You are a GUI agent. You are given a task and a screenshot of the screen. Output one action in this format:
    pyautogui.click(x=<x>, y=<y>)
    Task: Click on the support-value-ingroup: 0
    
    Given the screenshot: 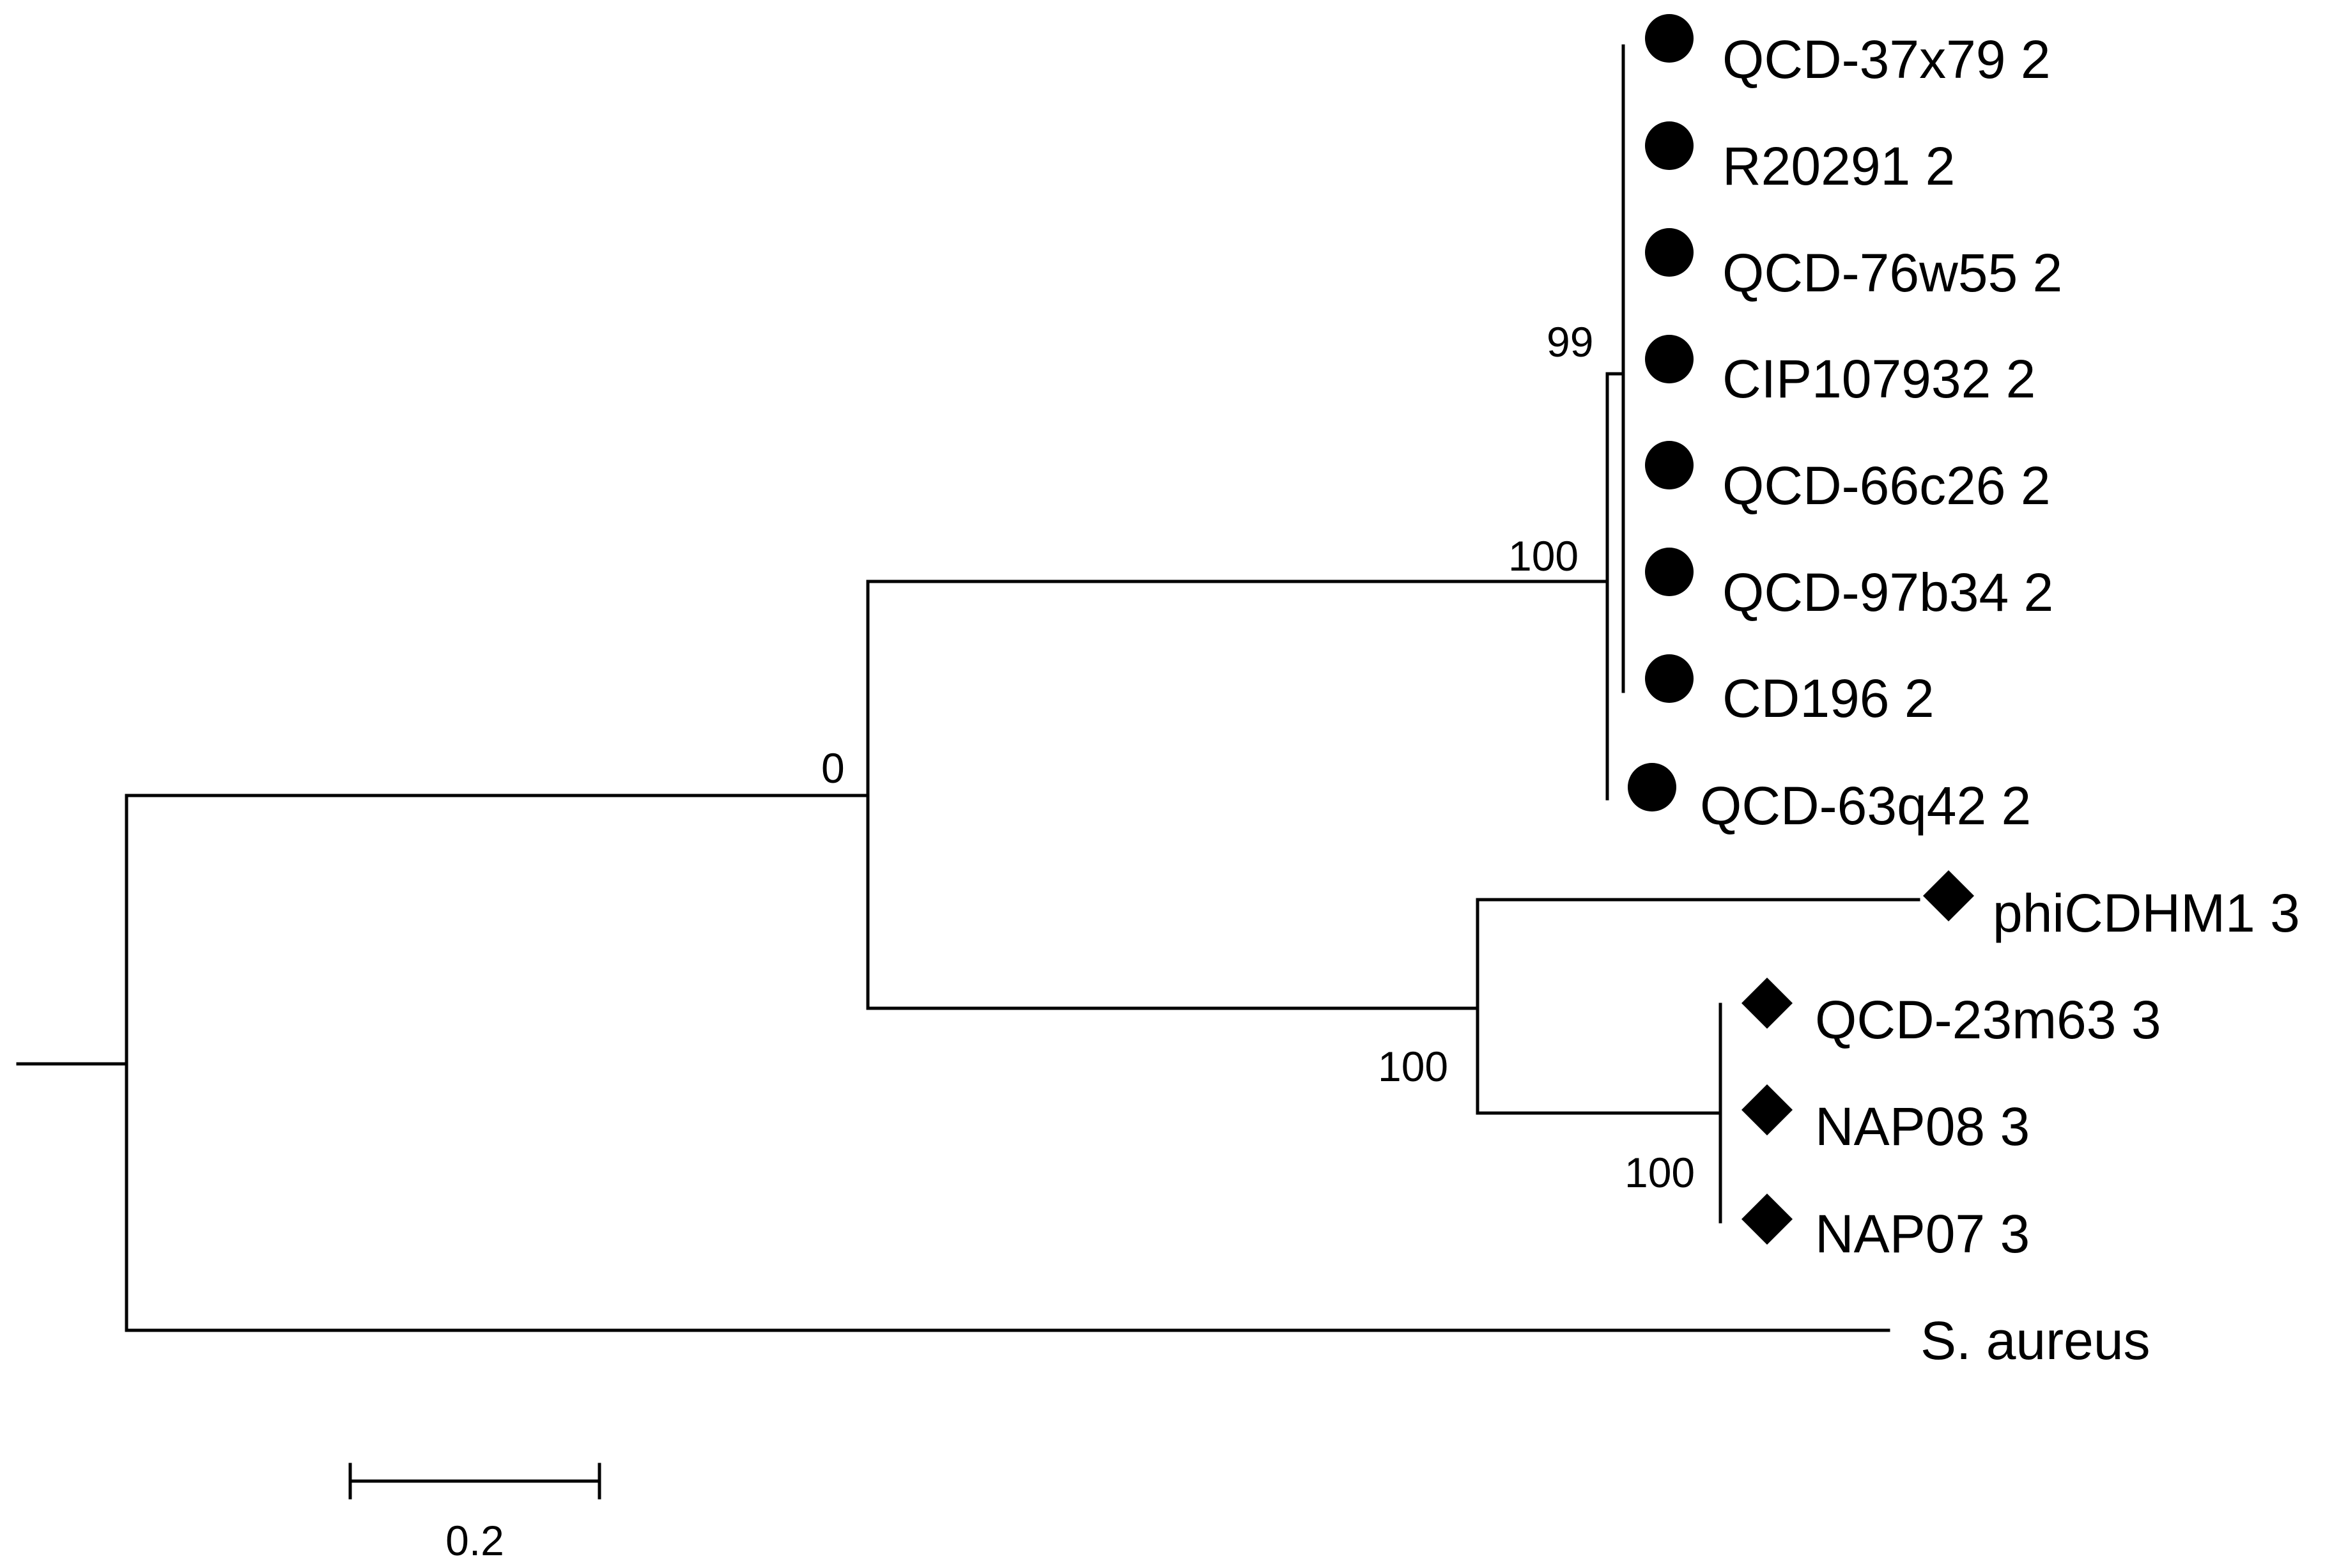 What is the action you would take?
    pyautogui.click(x=833, y=768)
    